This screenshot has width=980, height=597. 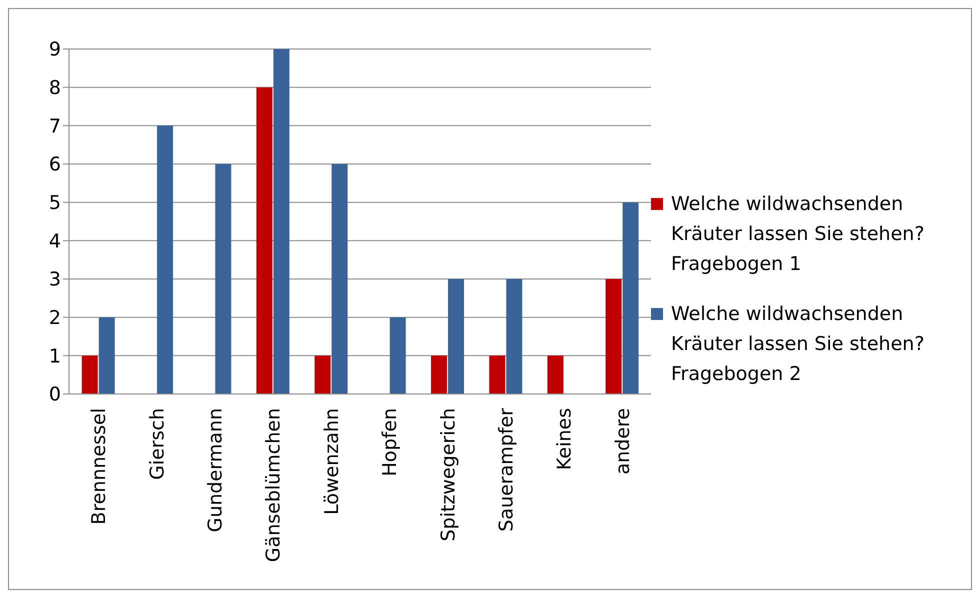 I want to click on x-tick-label: Sauerampfer, so click(x=507, y=470).